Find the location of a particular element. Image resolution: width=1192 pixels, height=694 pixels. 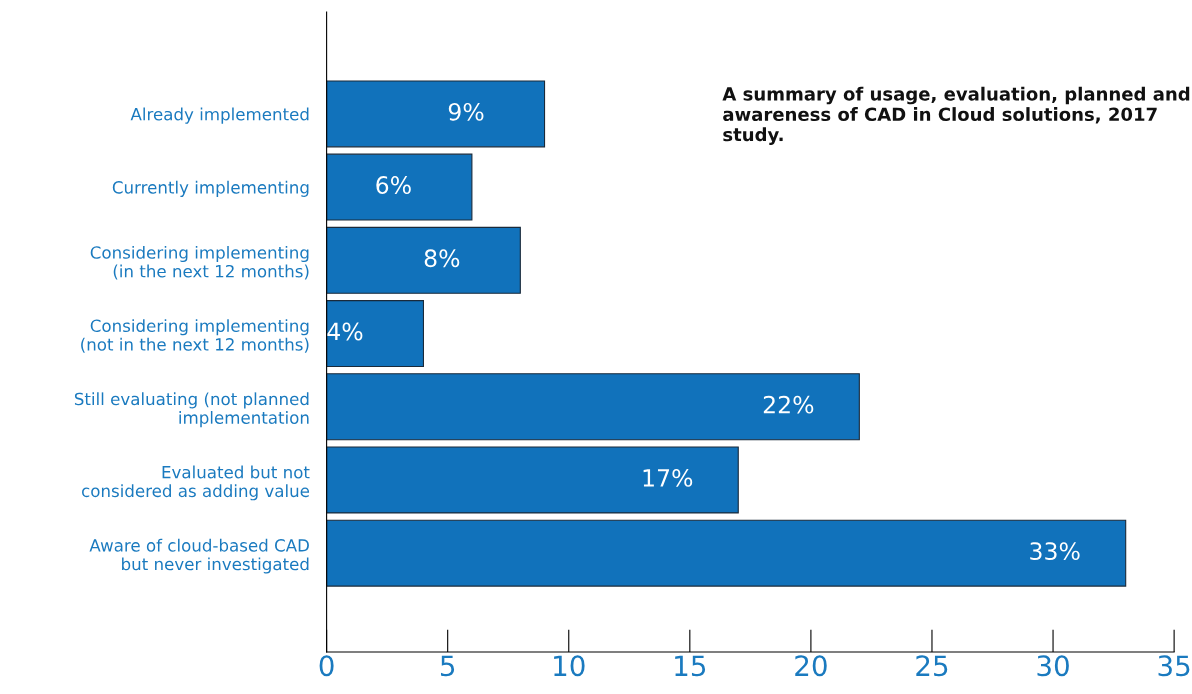

data-label: 6% is located at coordinates (393, 185).